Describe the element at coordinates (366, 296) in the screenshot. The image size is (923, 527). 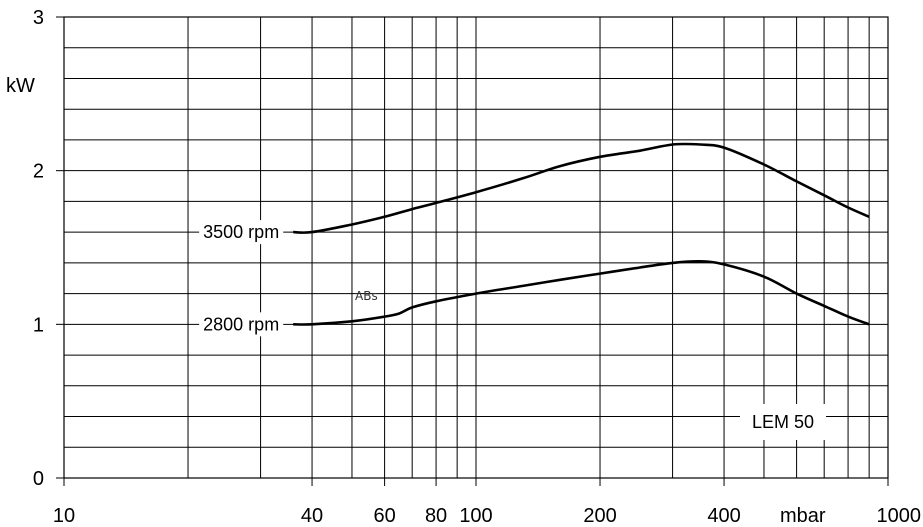
I see `small-annotation: ABs` at that location.